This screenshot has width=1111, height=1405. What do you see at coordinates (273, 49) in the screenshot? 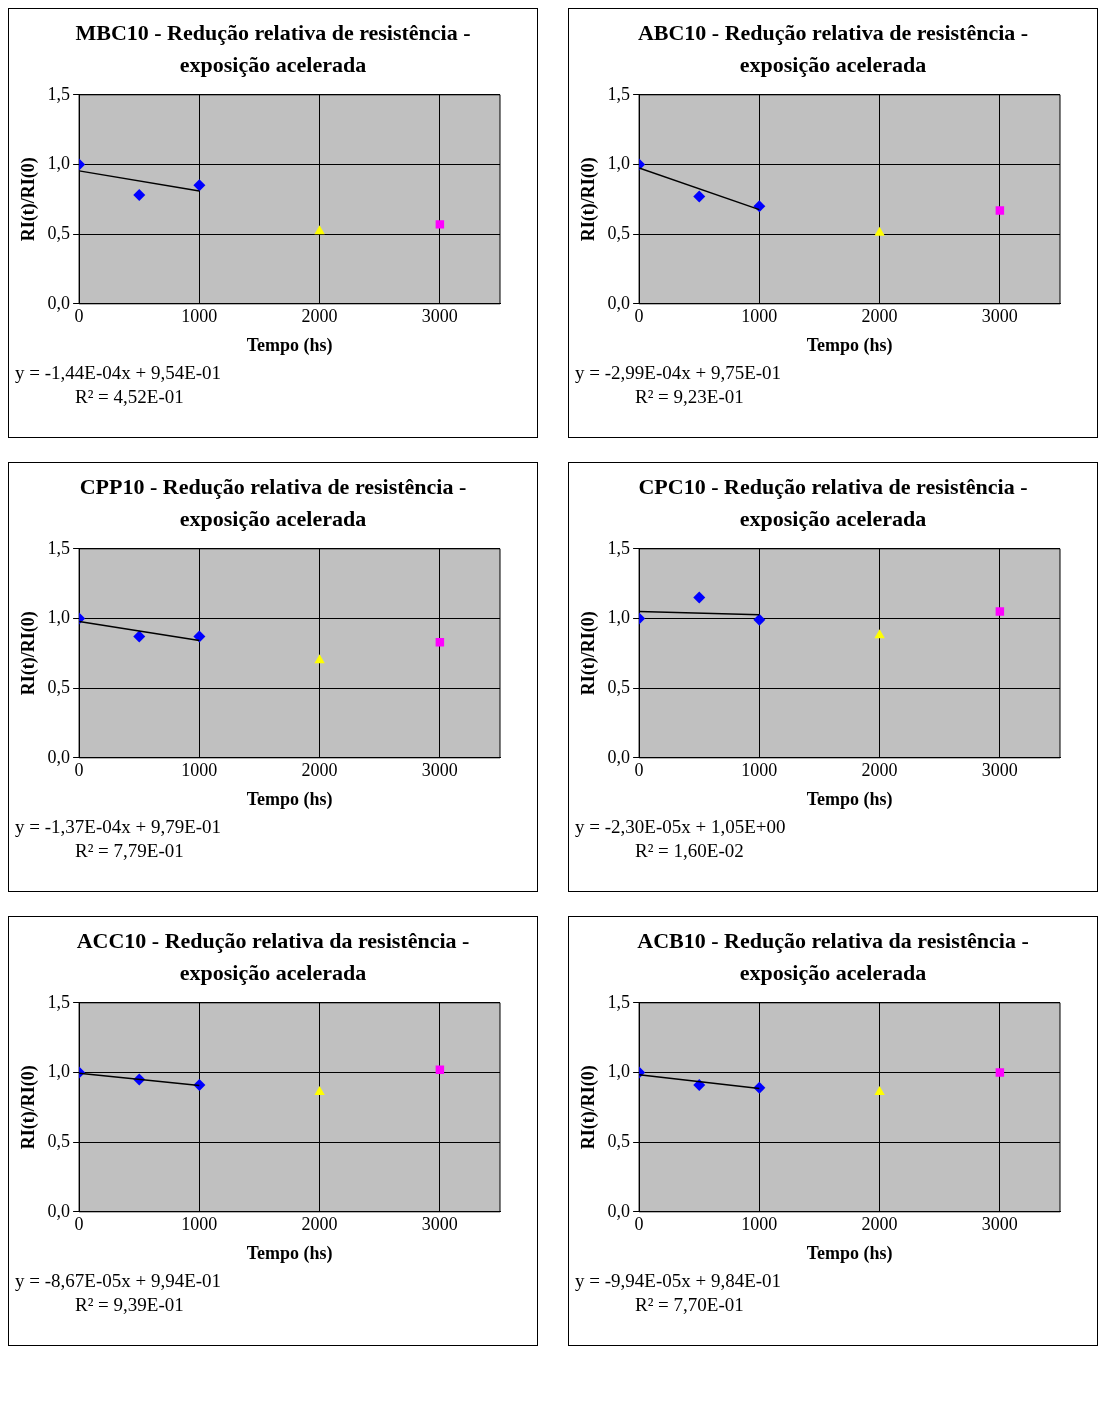
I see `chart-title: MBC10 - Redução relativa de resistência - exposição acelerada` at bounding box center [273, 49].